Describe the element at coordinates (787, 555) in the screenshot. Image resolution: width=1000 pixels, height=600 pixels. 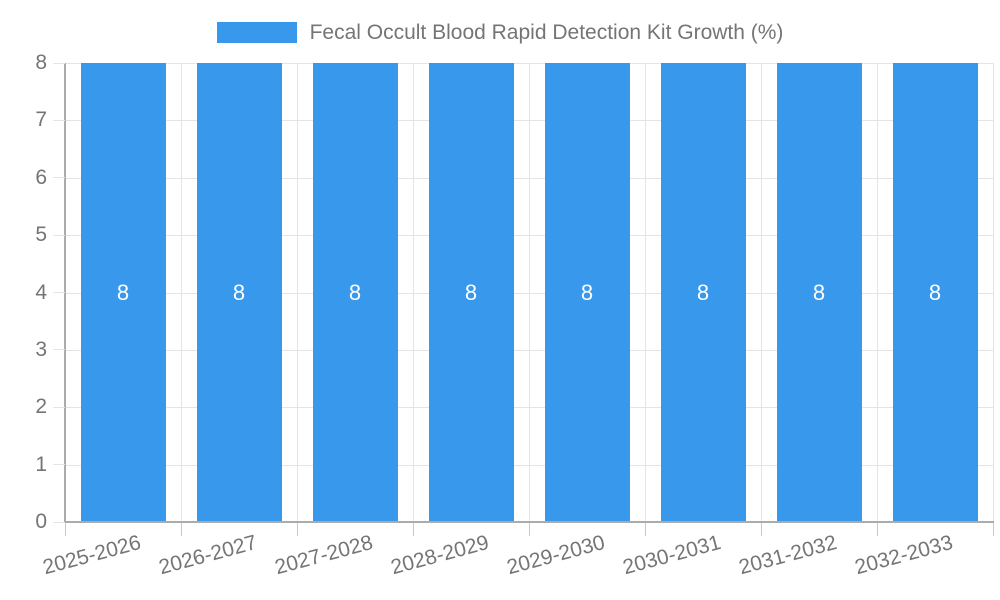
I see `x-axis-tick-label: 2031-2032` at that location.